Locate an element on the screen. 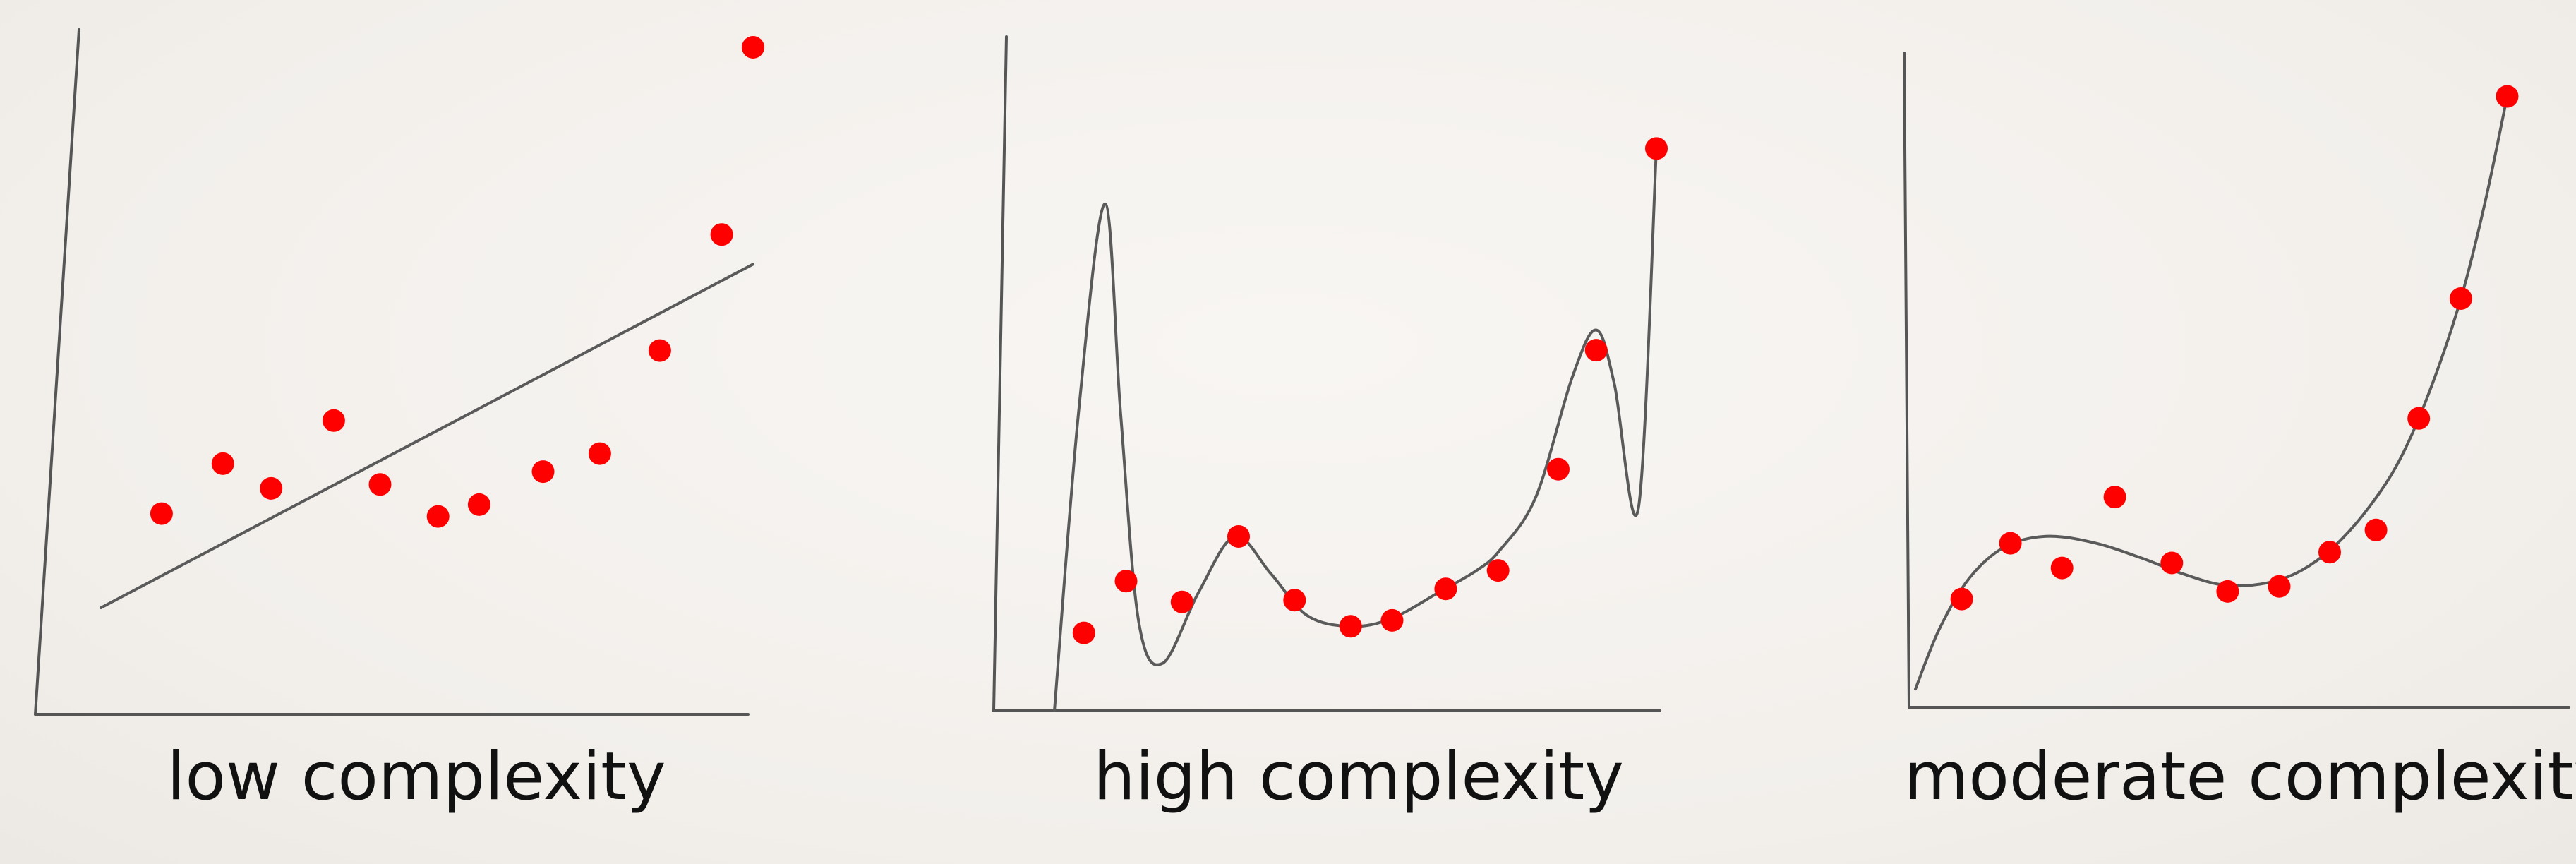  model-line is located at coordinates (427, 436).